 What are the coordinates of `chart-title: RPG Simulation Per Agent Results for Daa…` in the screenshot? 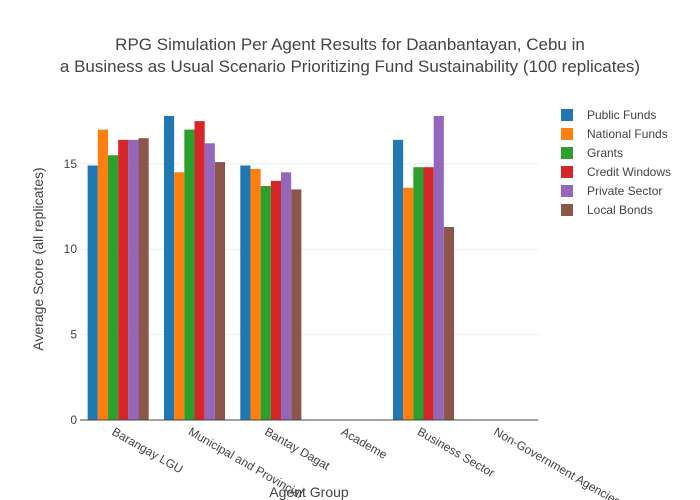 It's located at (350, 44).